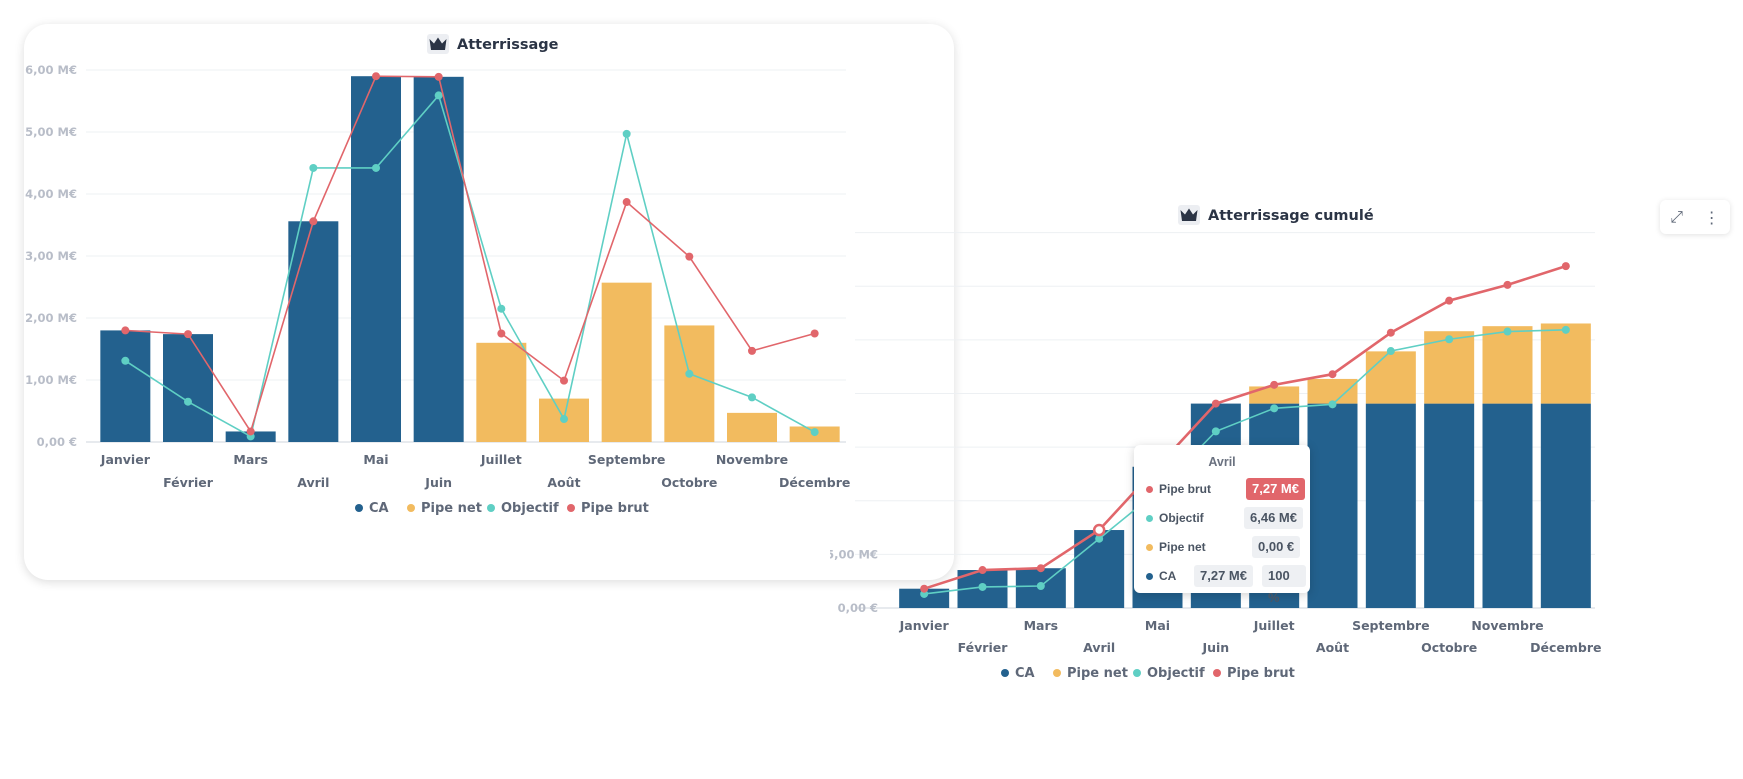 The image size is (1743, 779). Describe the element at coordinates (1332, 391) in the screenshot. I see `bar-pipe-net-aout` at that location.